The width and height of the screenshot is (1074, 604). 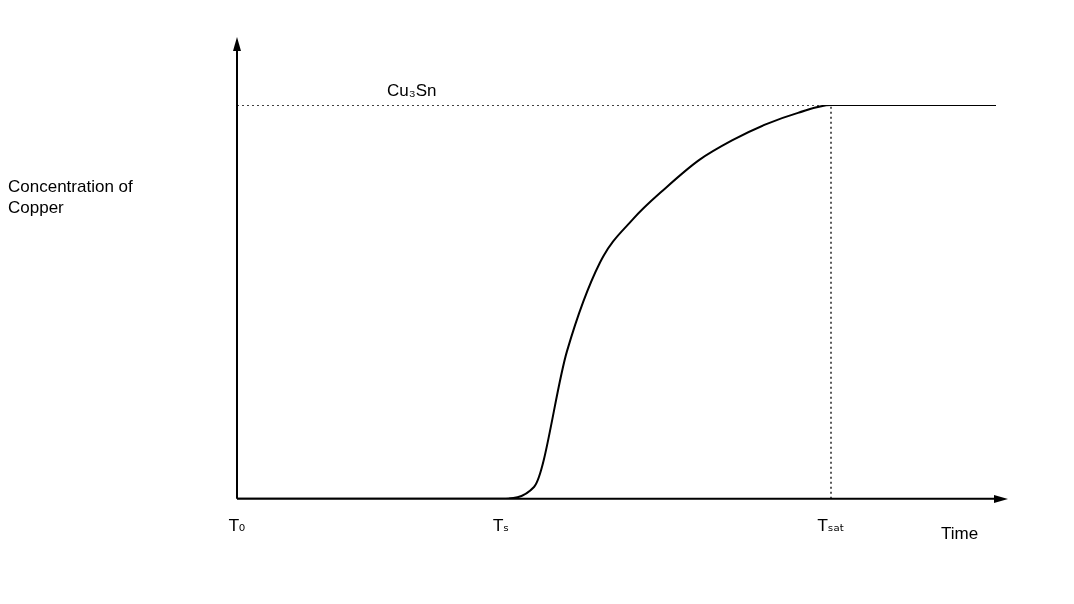 What do you see at coordinates (500, 525) in the screenshot?
I see `x-tick-label: Tₛ` at bounding box center [500, 525].